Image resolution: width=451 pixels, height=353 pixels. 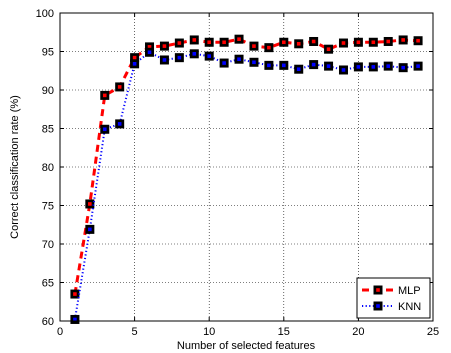 I want to click on legend-box, so click(x=393, y=298).